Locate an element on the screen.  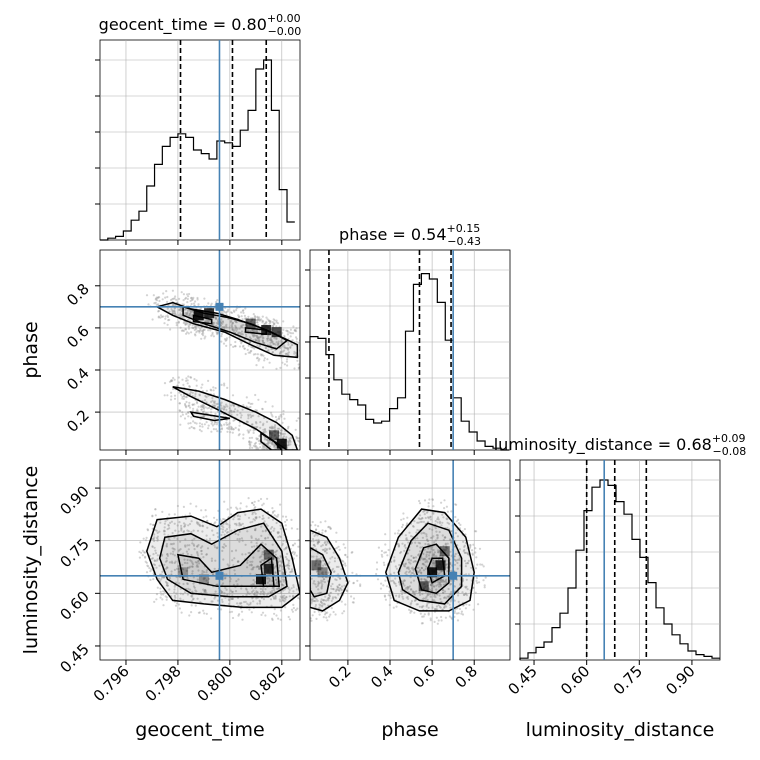
y-tick-label: 0.4 is located at coordinates (78, 379).